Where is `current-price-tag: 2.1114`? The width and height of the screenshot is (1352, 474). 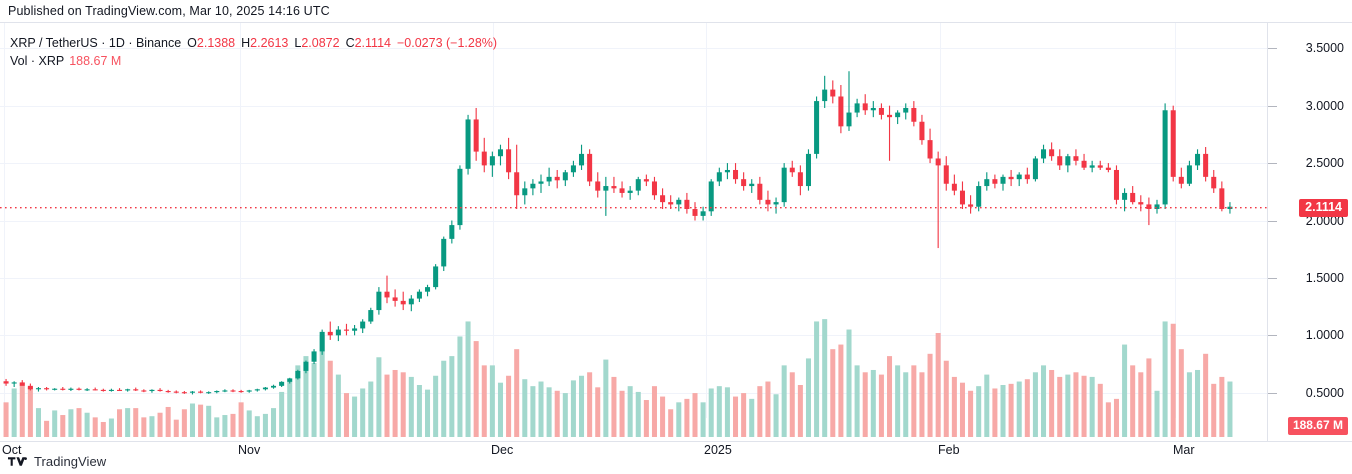
current-price-tag: 2.1114 is located at coordinates (1323, 207).